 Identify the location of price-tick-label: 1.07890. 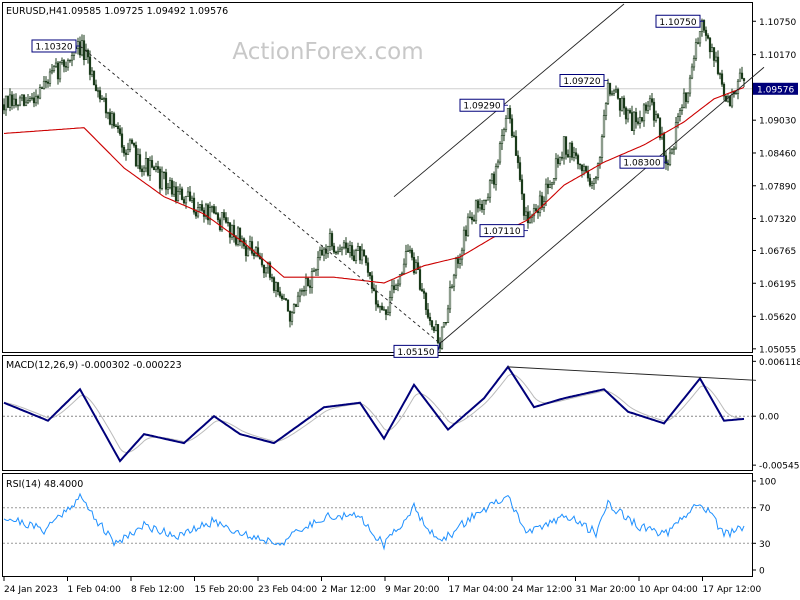
(777, 187).